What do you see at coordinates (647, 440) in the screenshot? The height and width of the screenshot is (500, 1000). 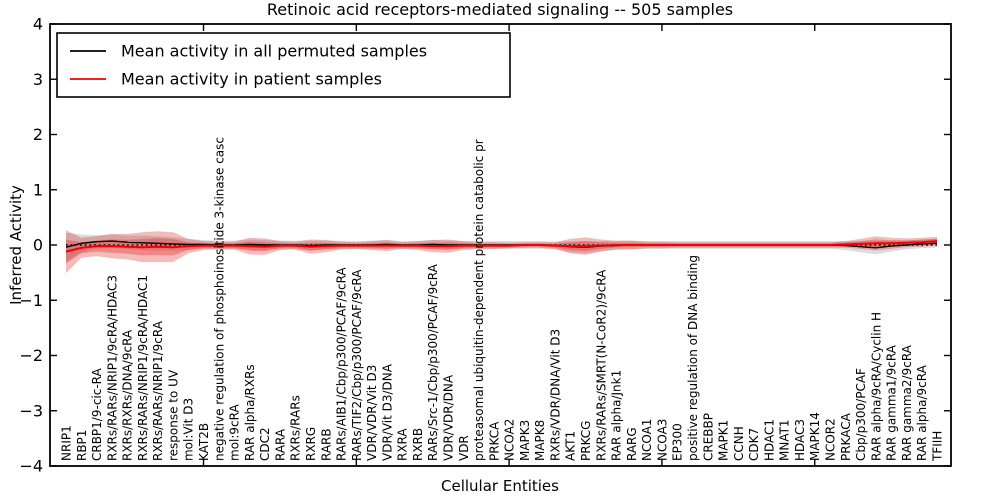 I see `x-entity-label: NCOA1` at bounding box center [647, 440].